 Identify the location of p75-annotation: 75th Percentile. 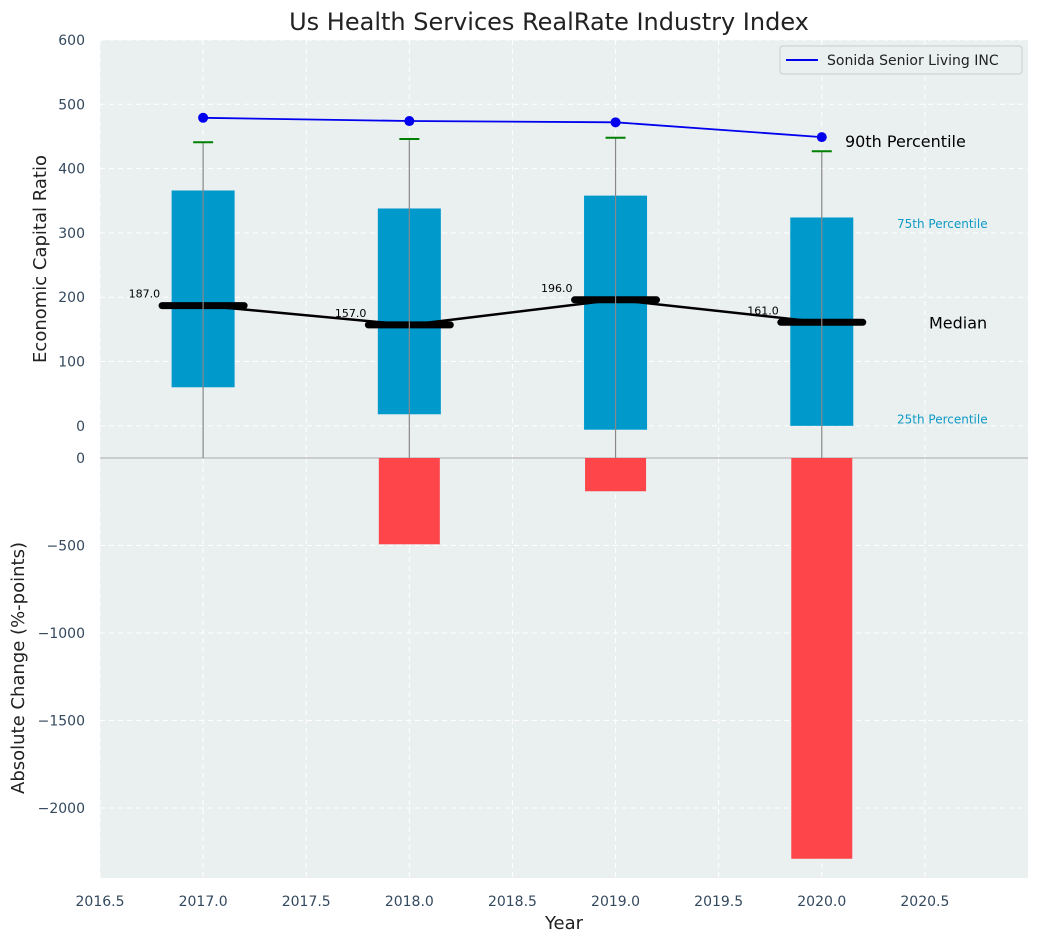
(942, 224).